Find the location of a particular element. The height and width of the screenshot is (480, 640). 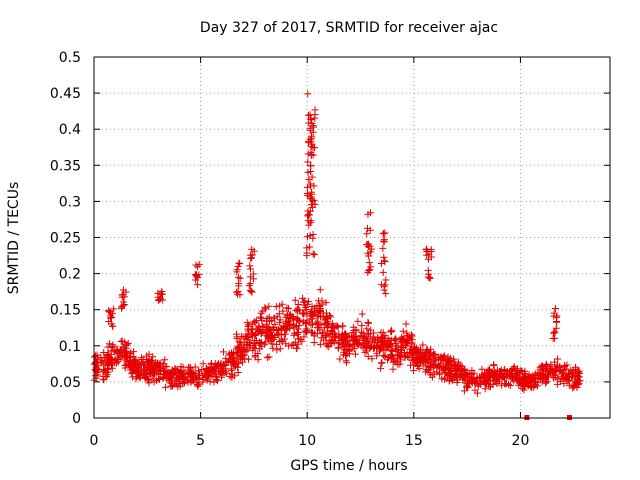

y-tick-label: 0.15 is located at coordinates (65, 311).